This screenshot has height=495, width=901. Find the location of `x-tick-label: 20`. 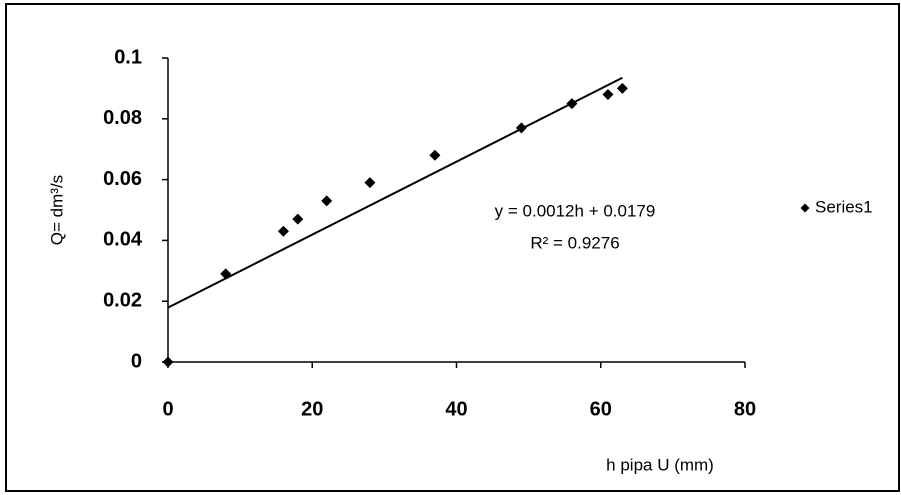

x-tick-label: 20 is located at coordinates (312, 409).